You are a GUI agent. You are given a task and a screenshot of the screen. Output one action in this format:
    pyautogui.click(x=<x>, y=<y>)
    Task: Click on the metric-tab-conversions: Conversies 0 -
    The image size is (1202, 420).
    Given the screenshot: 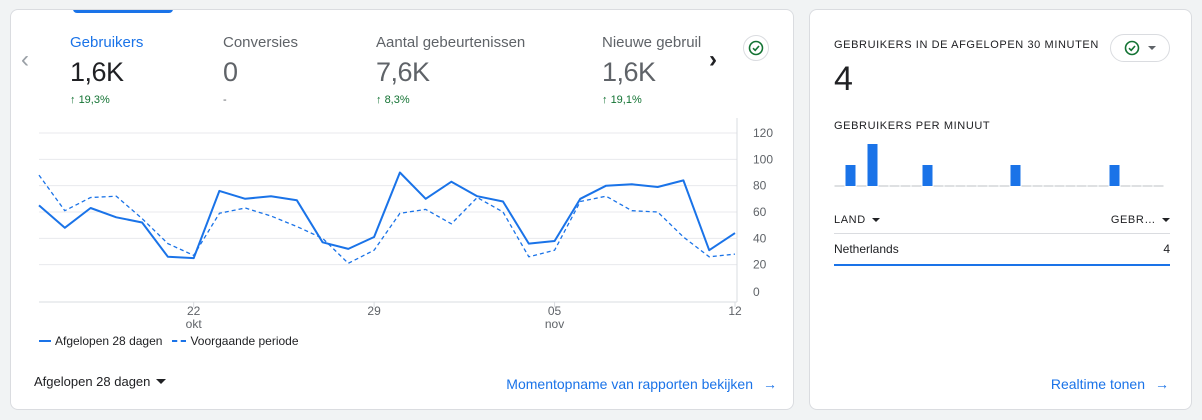 What is the action you would take?
    pyautogui.click(x=260, y=70)
    